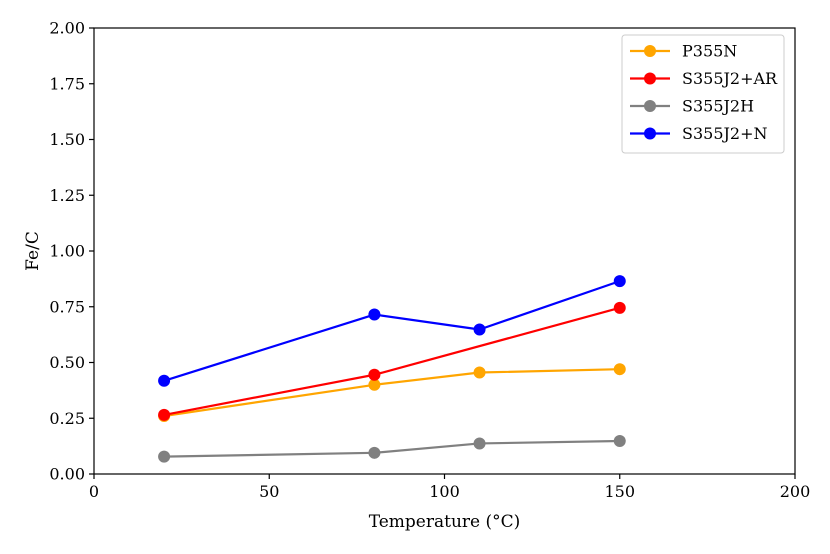 The width and height of the screenshot is (830, 554). I want to click on legend-label: S355J2+N, so click(725, 133).